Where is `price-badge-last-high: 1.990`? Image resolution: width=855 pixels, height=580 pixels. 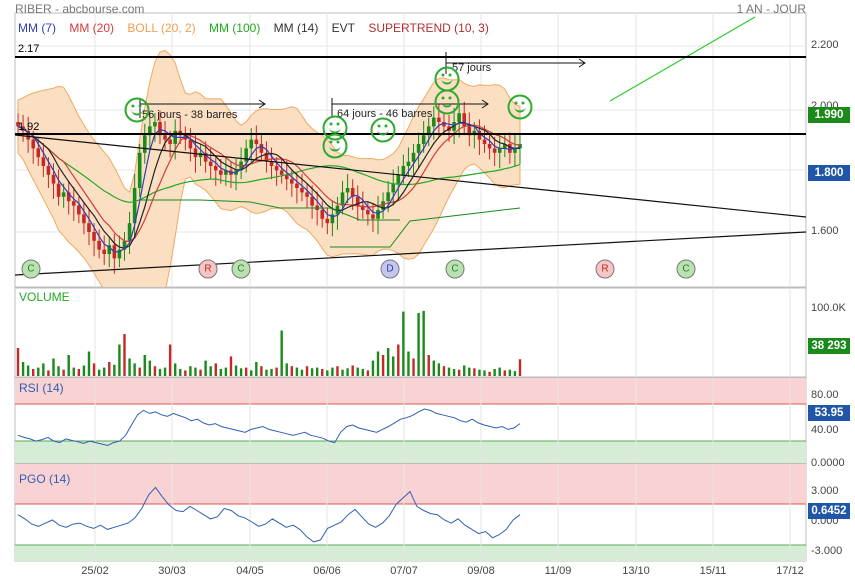
price-badge-last-high: 1.990 is located at coordinates (829, 115).